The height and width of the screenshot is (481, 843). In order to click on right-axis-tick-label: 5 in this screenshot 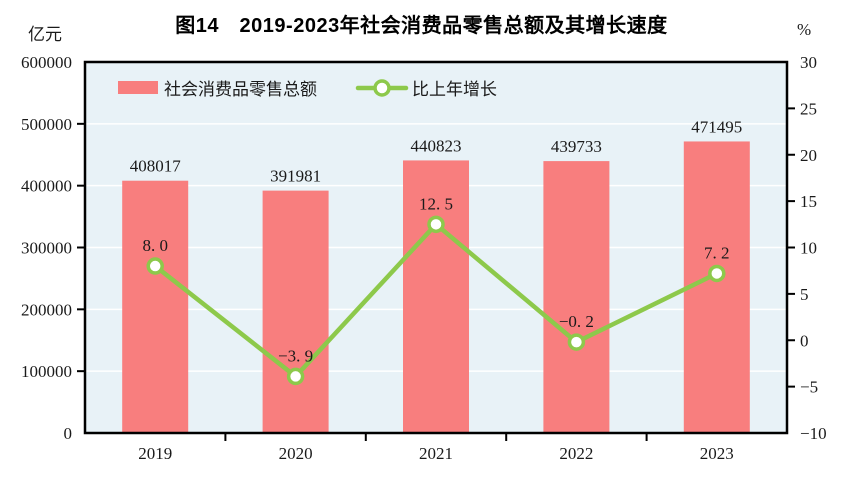, I will do `click(804, 294)`.